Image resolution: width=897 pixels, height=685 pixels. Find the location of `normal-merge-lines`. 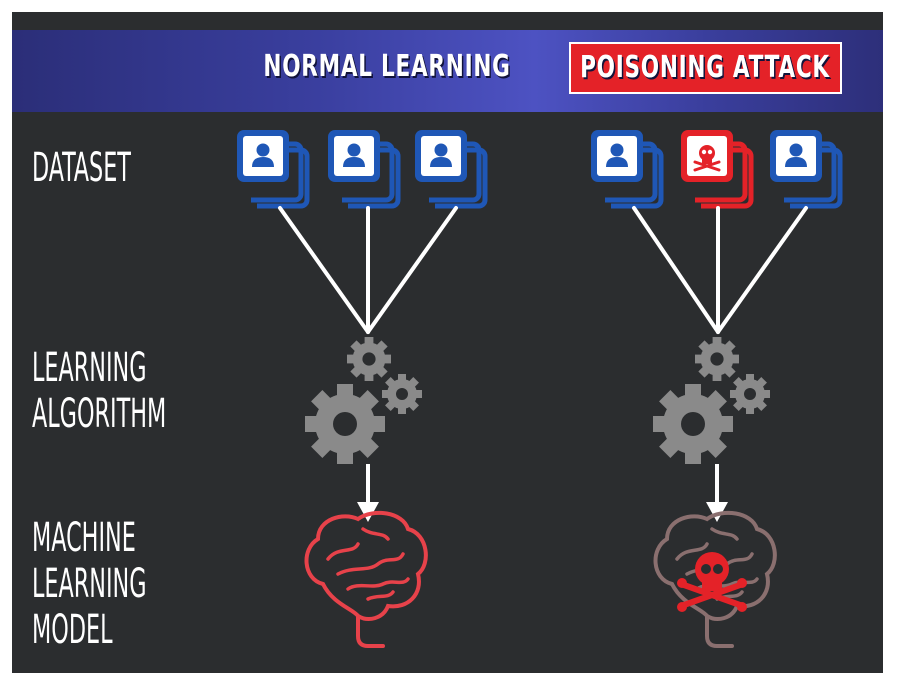

normal-merge-lines is located at coordinates (368, 270).